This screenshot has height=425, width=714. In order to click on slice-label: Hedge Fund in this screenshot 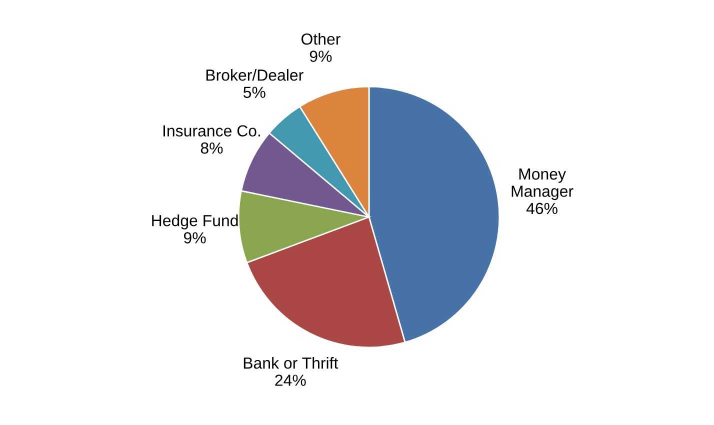, I will do `click(195, 222)`.